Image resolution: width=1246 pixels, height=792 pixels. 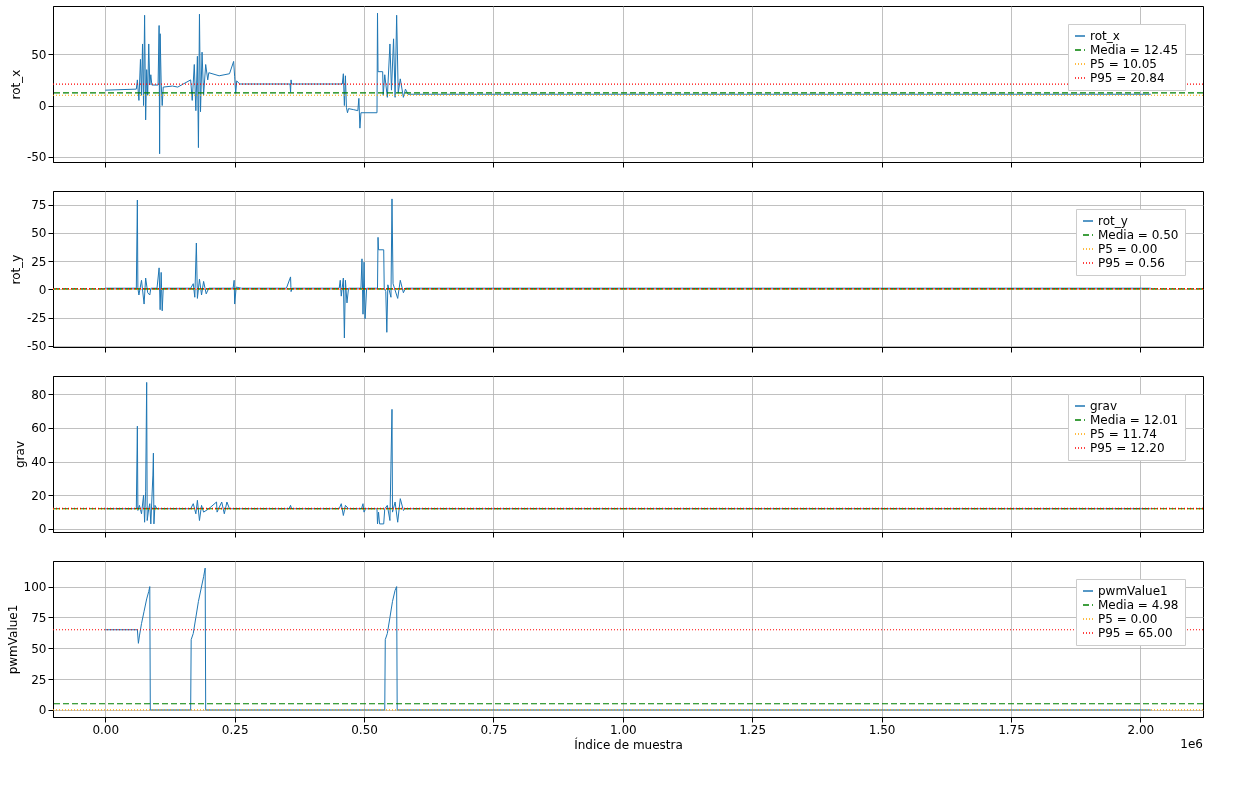 What do you see at coordinates (1134, 420) in the screenshot?
I see `legend-label: Media = 12.01` at bounding box center [1134, 420].